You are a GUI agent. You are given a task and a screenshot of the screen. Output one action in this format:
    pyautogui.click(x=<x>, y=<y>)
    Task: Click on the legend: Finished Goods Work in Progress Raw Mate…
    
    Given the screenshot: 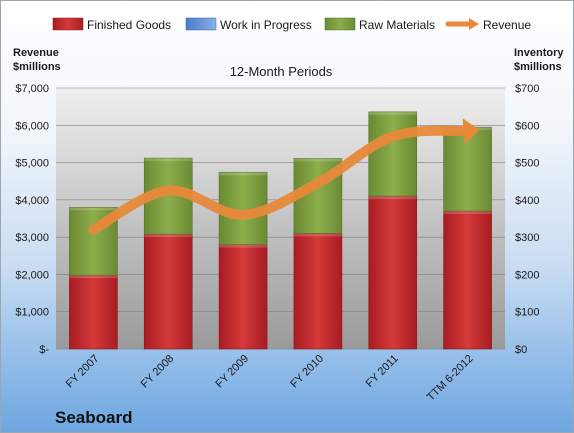 What is the action you would take?
    pyautogui.click(x=291, y=24)
    